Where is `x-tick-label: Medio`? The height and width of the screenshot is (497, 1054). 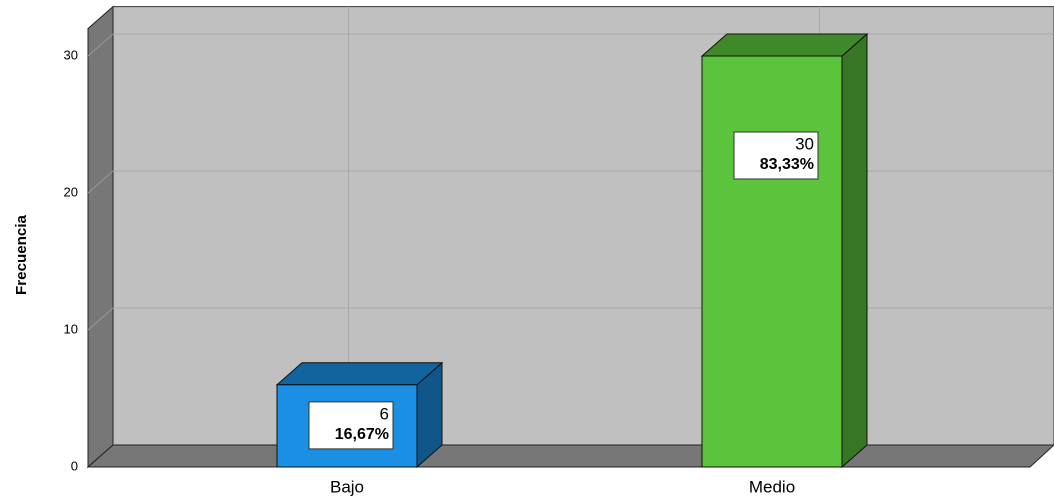 x-tick-label: Medio is located at coordinates (772, 486).